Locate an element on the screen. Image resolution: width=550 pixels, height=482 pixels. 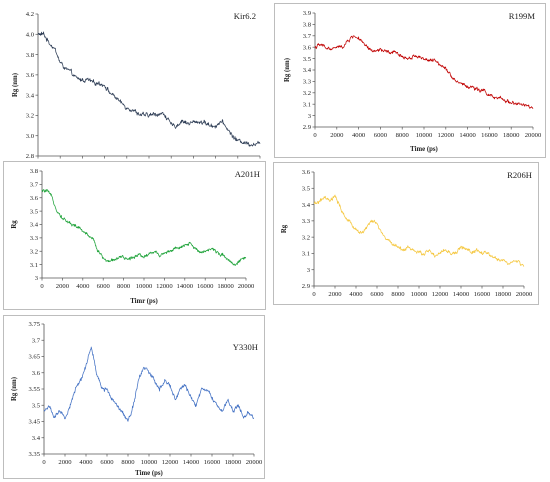
y-tick-label: 3.65 is located at coordinates (34, 357).